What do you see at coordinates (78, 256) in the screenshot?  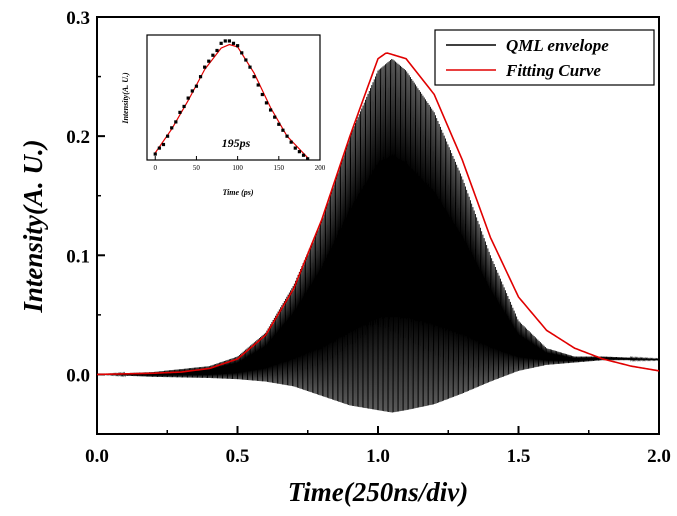 I see `y-tick-label: 0.1` at bounding box center [78, 256].